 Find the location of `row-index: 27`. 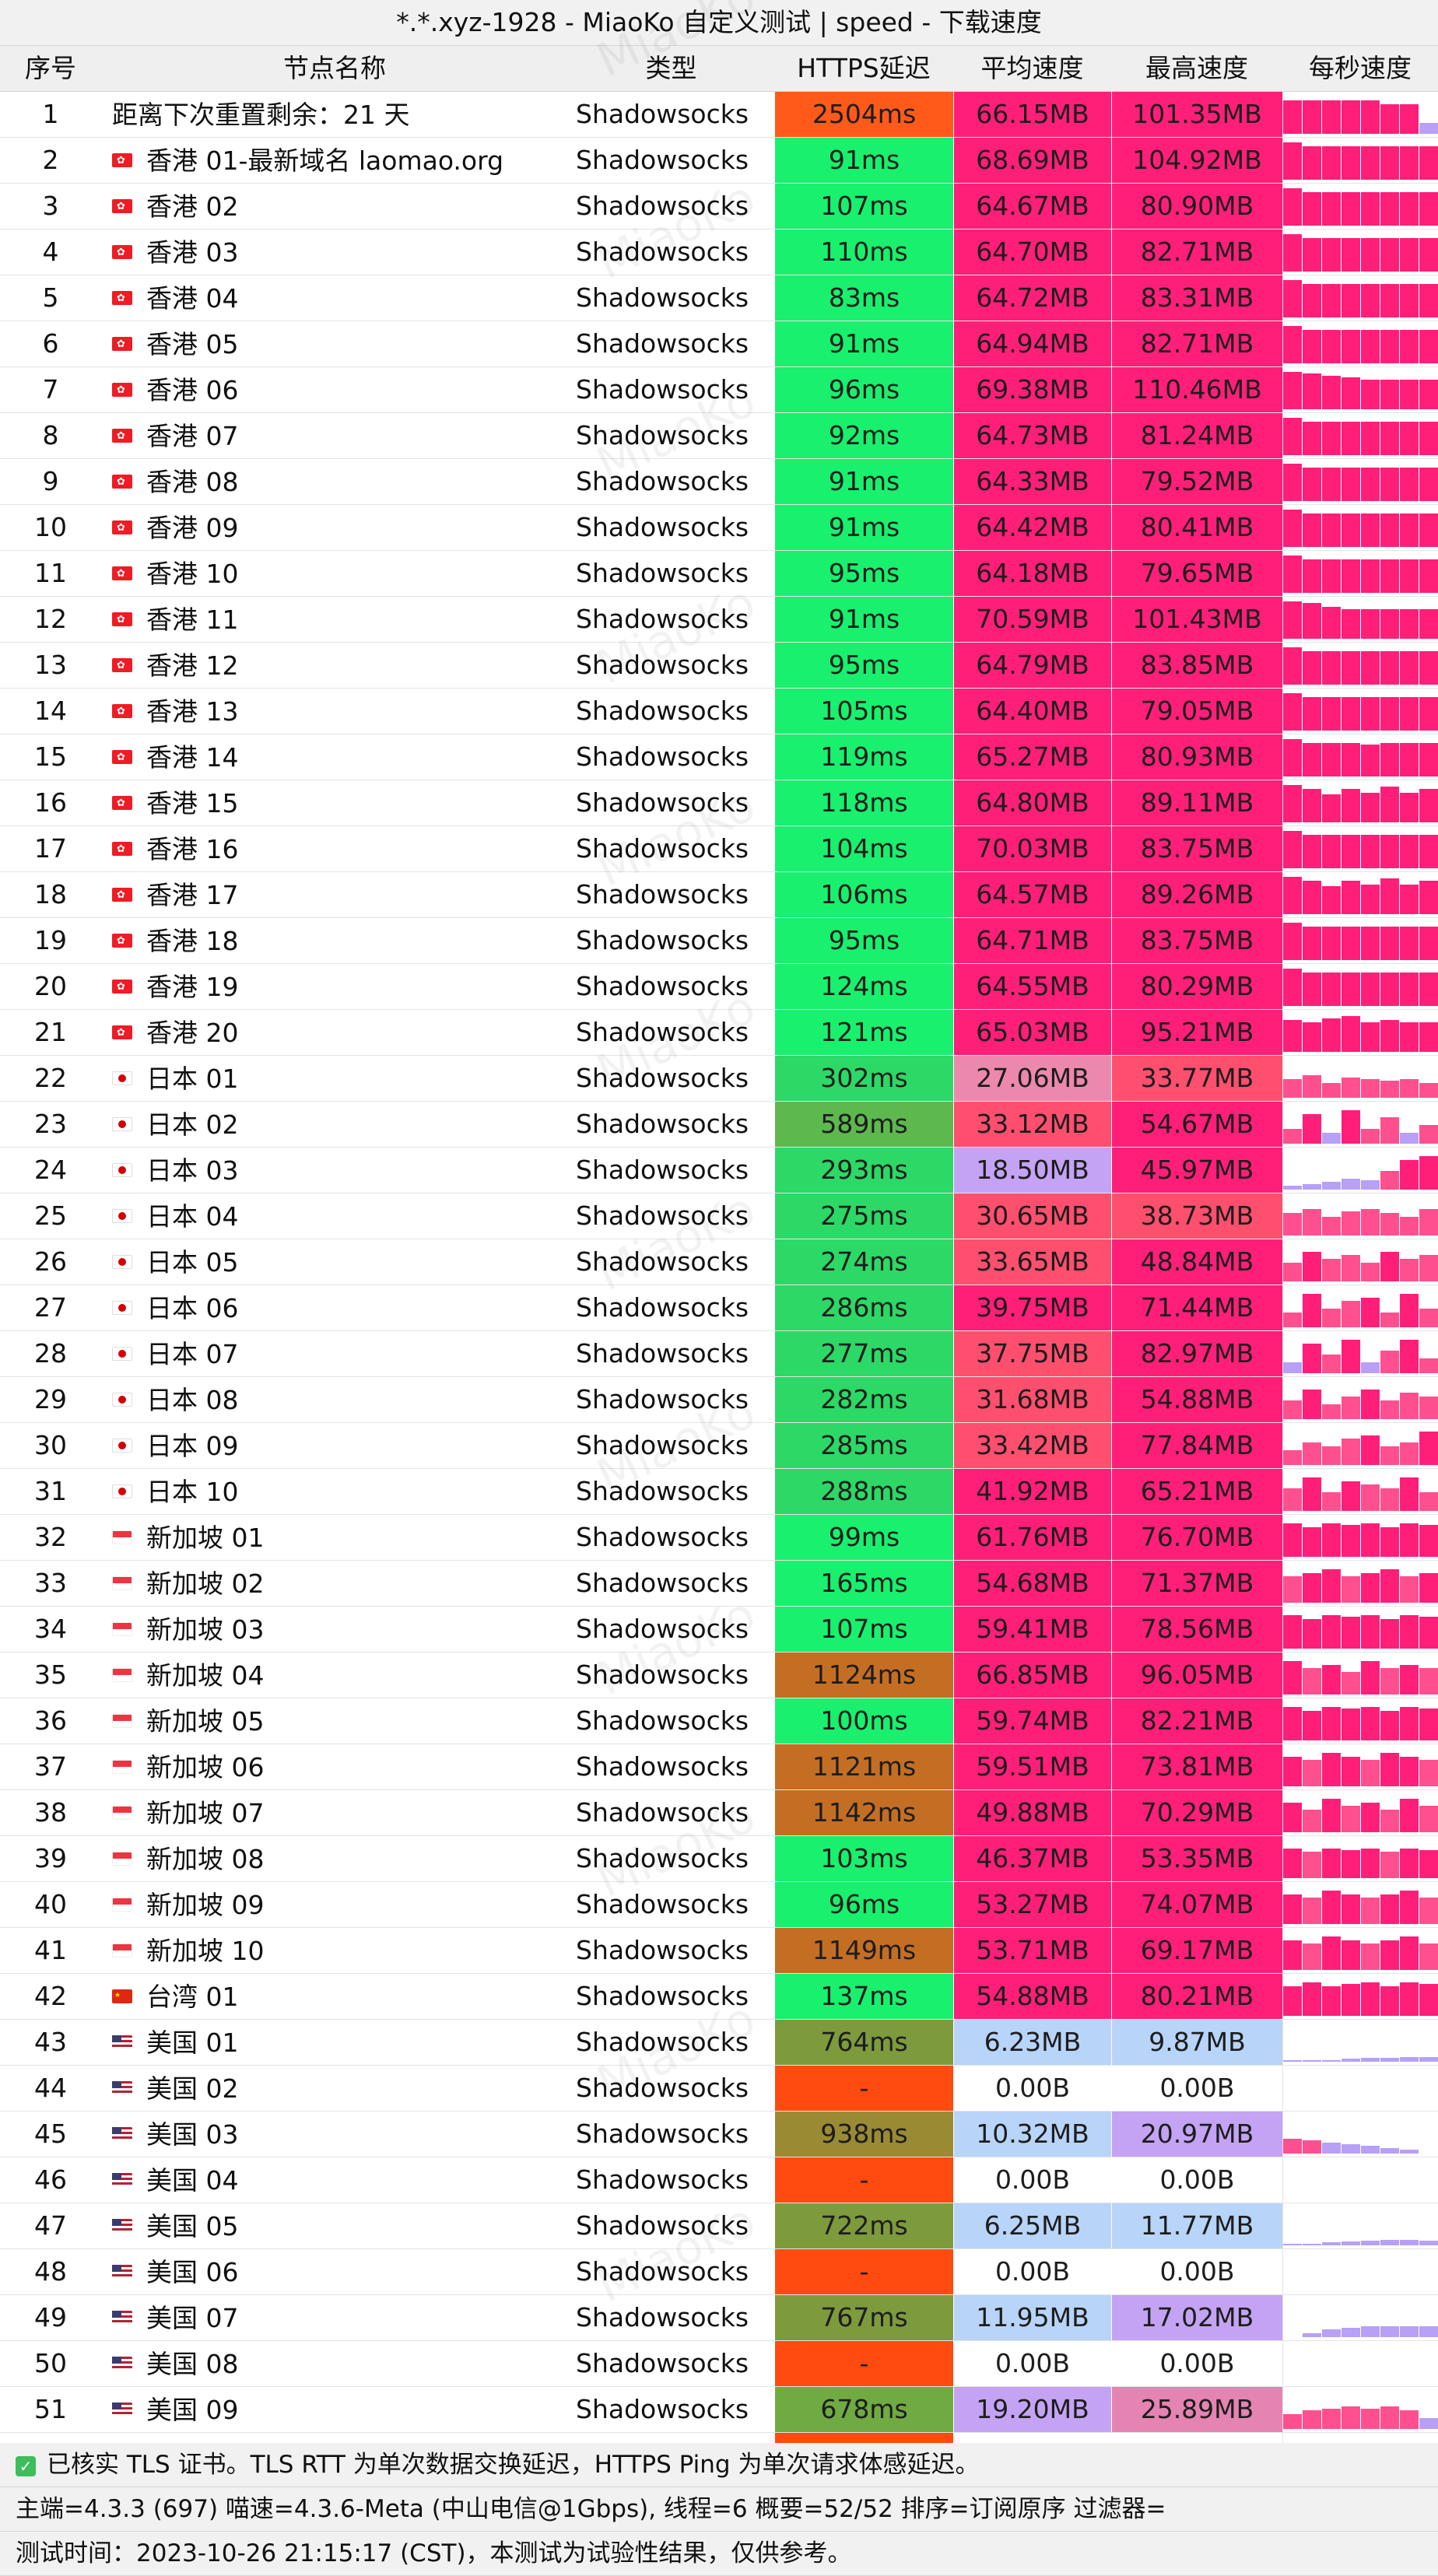

row-index: 27 is located at coordinates (50, 1308).